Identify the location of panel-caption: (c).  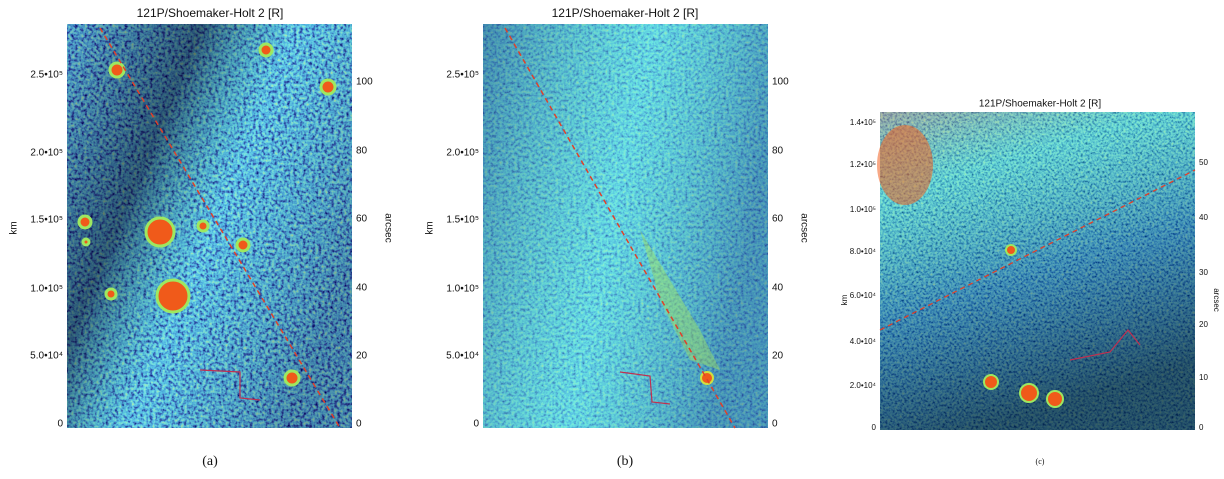
(1040, 461).